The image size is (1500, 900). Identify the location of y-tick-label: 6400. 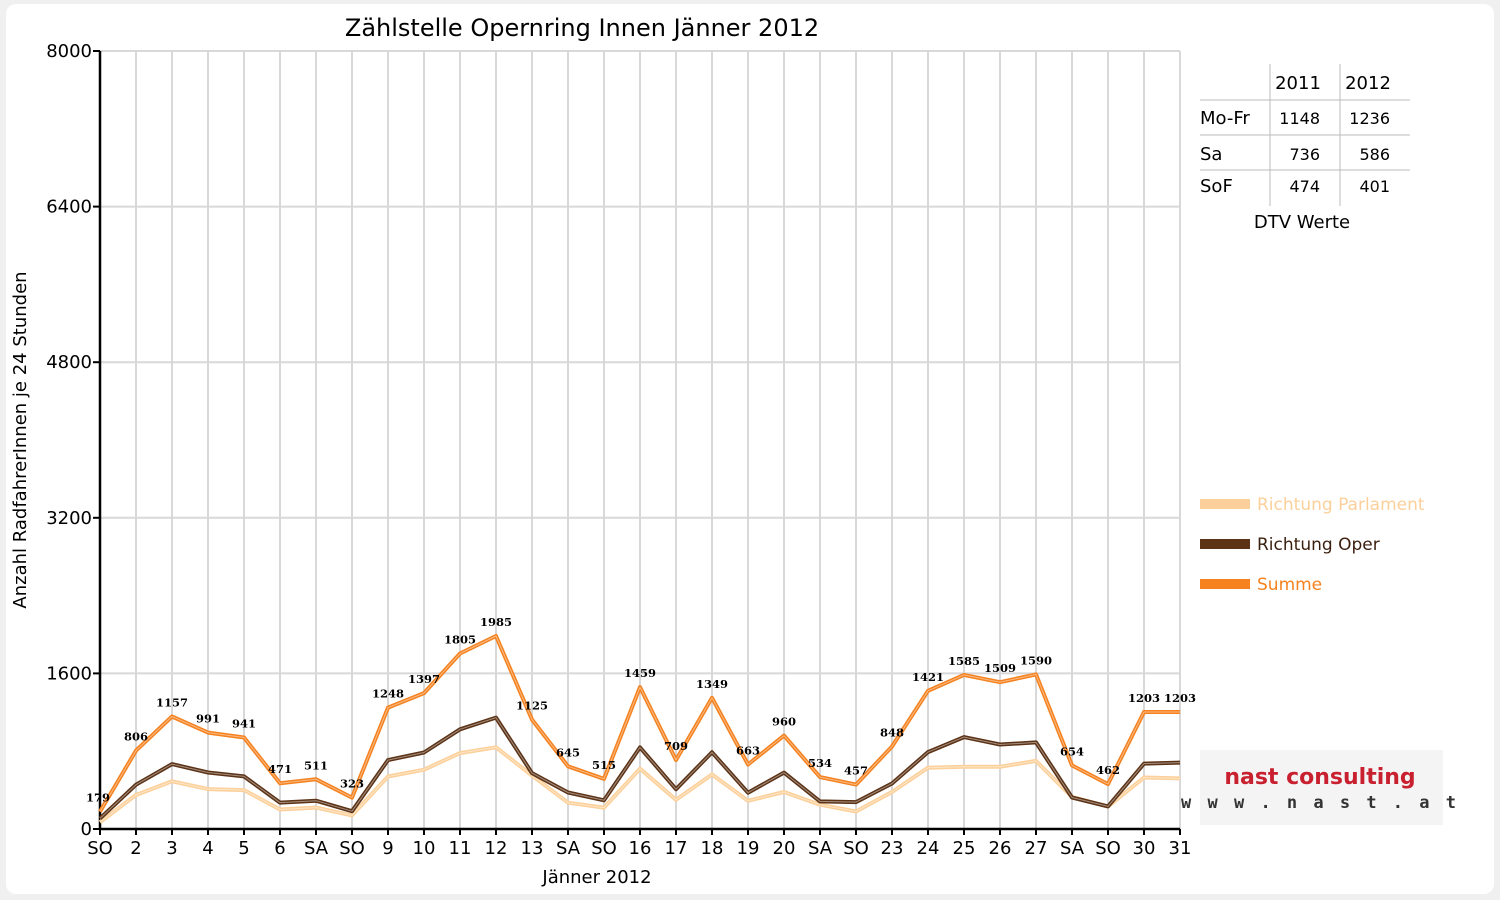
(69, 207).